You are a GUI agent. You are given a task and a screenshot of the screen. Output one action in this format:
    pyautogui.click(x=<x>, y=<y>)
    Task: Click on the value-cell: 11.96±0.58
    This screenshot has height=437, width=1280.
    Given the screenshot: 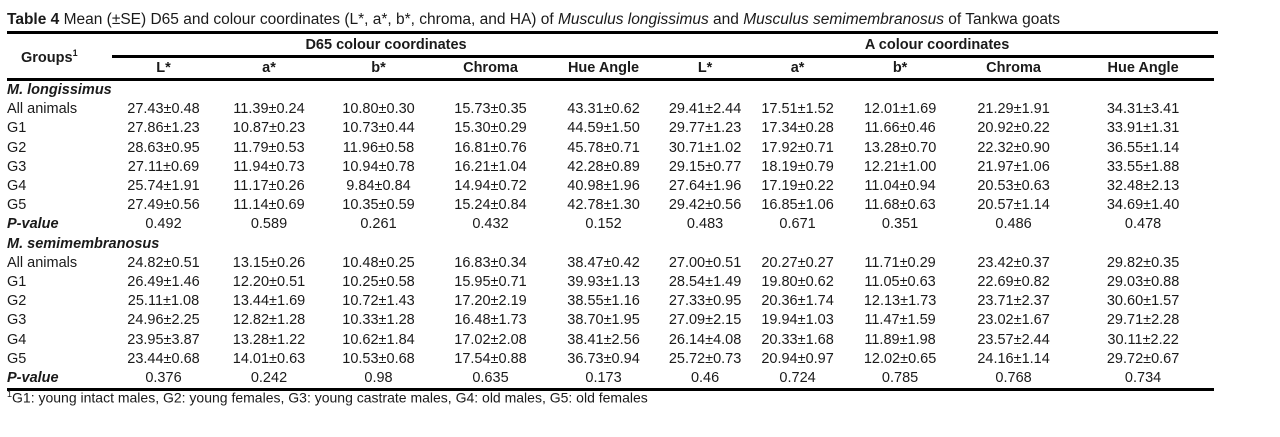 What is the action you would take?
    pyautogui.click(x=378, y=147)
    